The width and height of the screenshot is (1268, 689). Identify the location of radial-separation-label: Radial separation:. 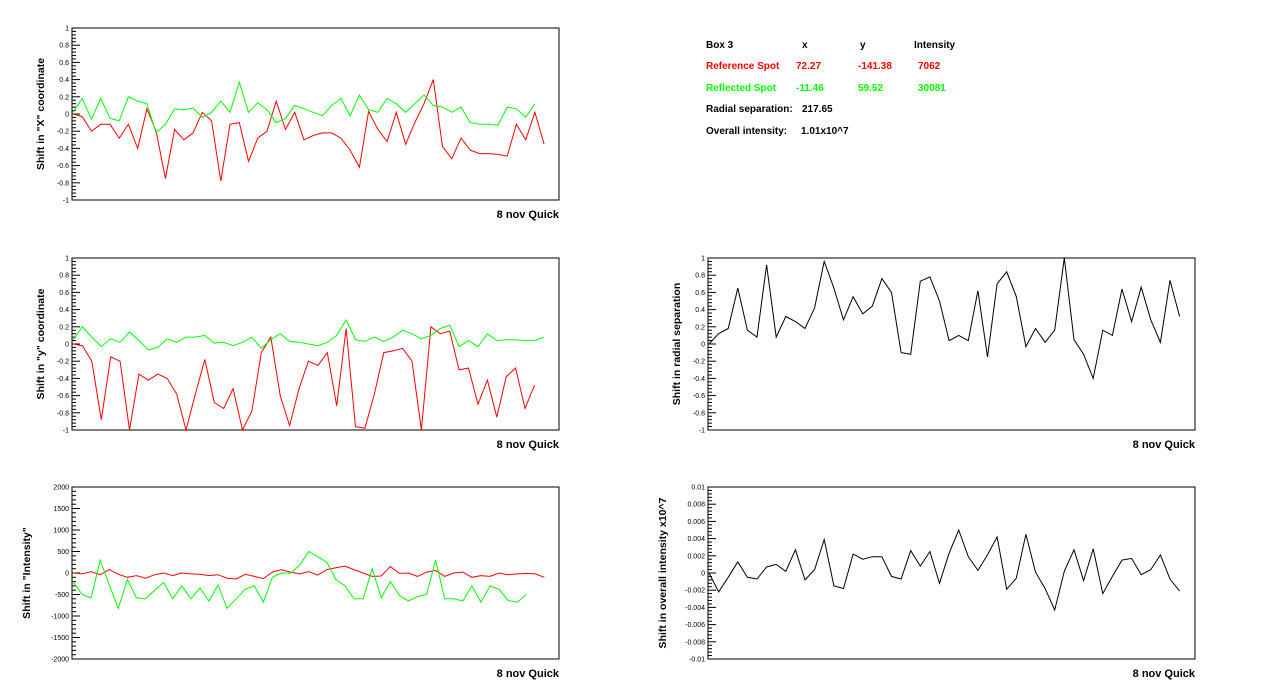
(749, 109).